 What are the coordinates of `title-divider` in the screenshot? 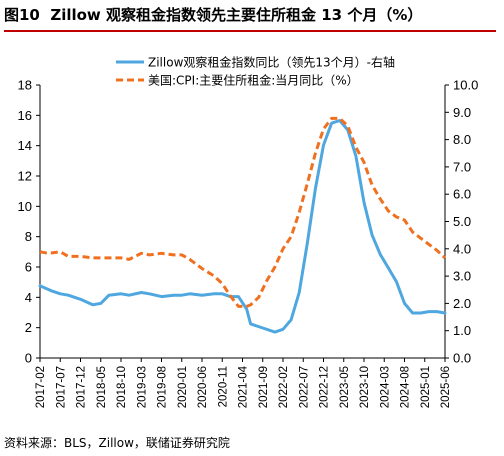 It's located at (250, 31).